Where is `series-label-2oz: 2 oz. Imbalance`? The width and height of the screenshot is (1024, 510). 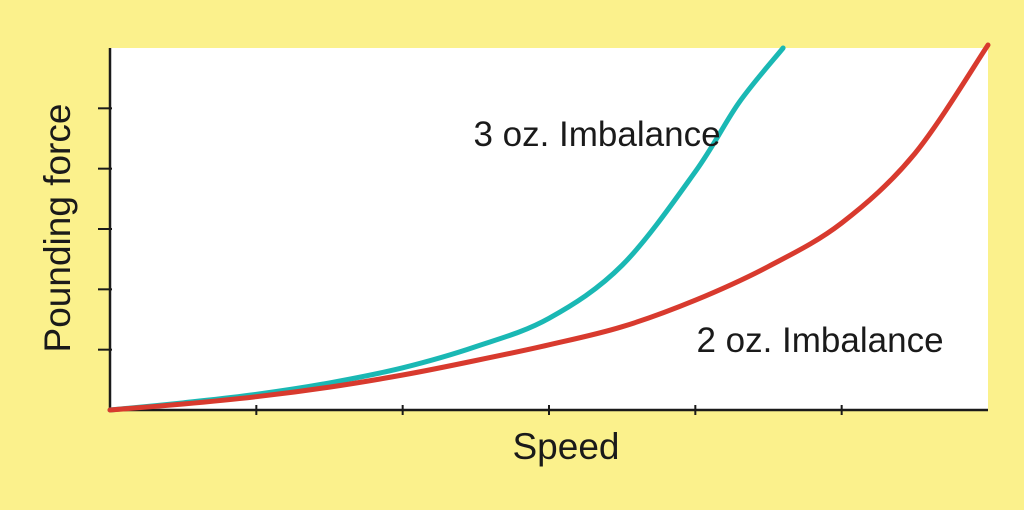 series-label-2oz: 2 oz. Imbalance is located at coordinates (819, 340).